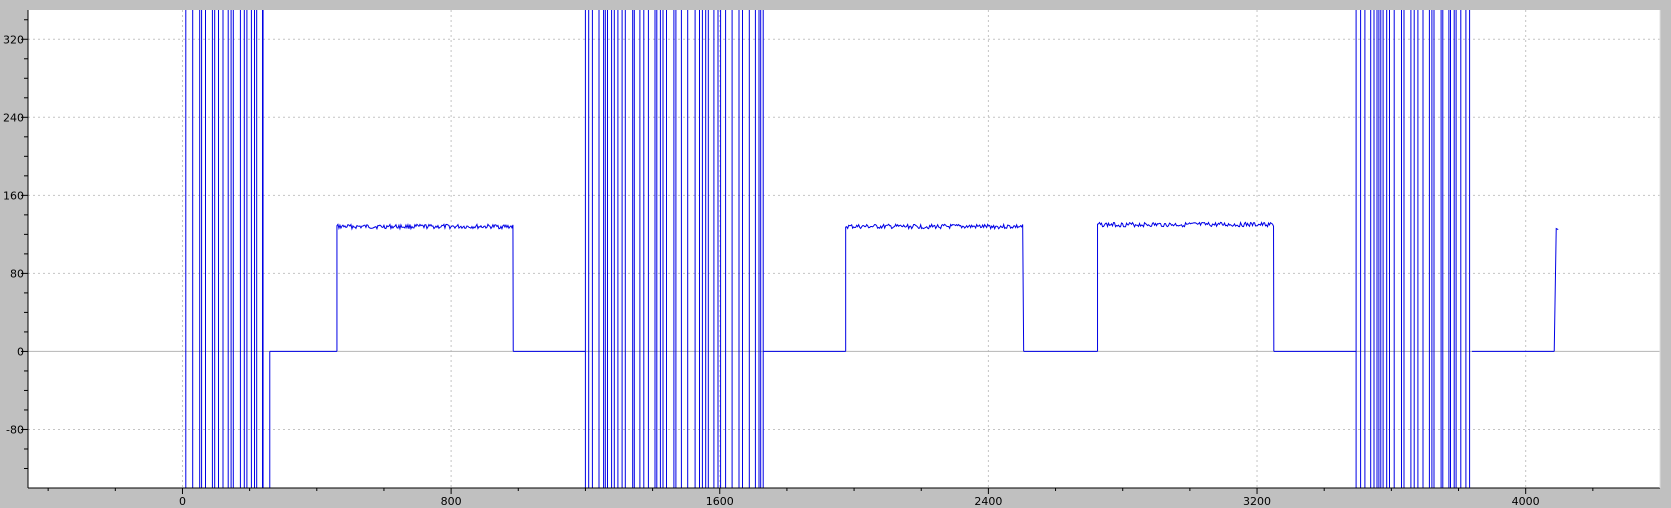  I want to click on y-tick-label: 80, so click(17, 273).